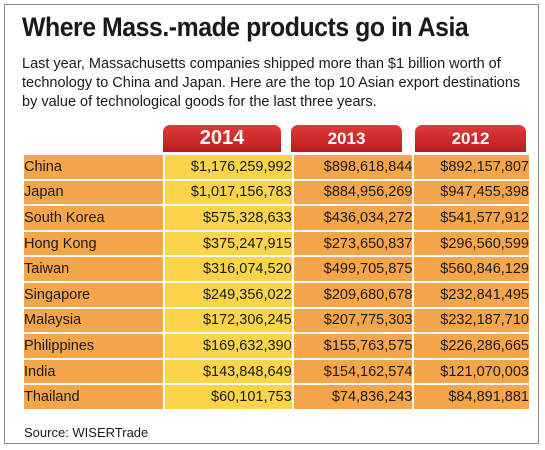  I want to click on value-cell-2012: $226,286,665, so click(471, 346).